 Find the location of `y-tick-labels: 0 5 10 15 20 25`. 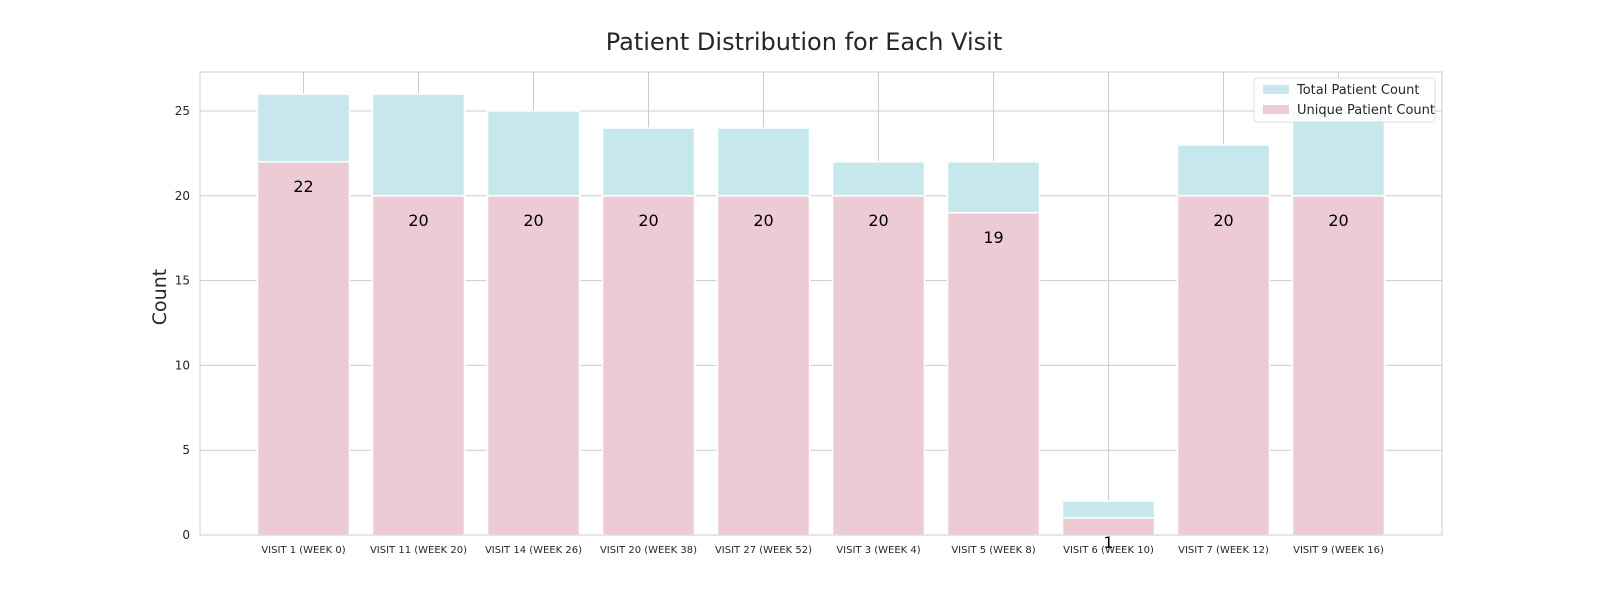

y-tick-labels: 0 5 10 15 20 25 is located at coordinates (182, 323).